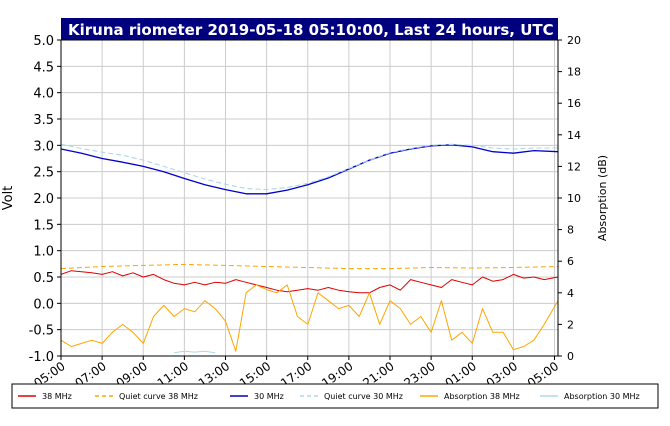 This screenshot has height=426, width=670. What do you see at coordinates (158, 396) in the screenshot?
I see `legend-label: Quiet curve 38 MHz` at bounding box center [158, 396].